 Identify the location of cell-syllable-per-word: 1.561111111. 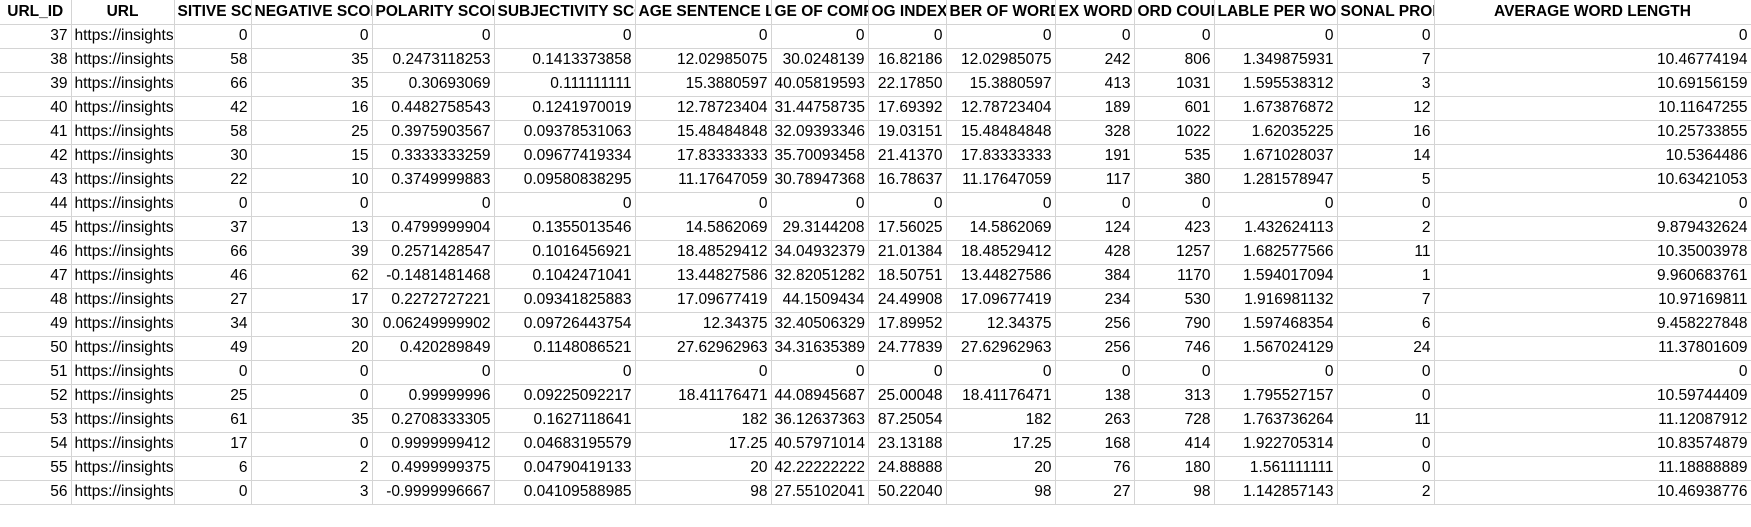
(1275, 468).